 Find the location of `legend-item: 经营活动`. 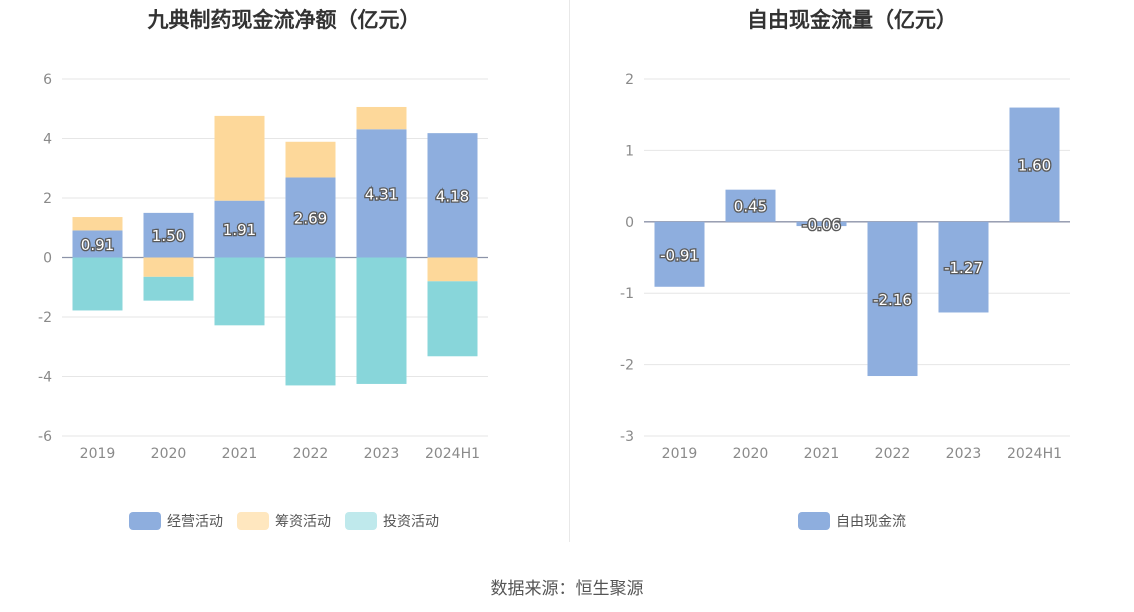

legend-item: 经营活动 is located at coordinates (176, 521).